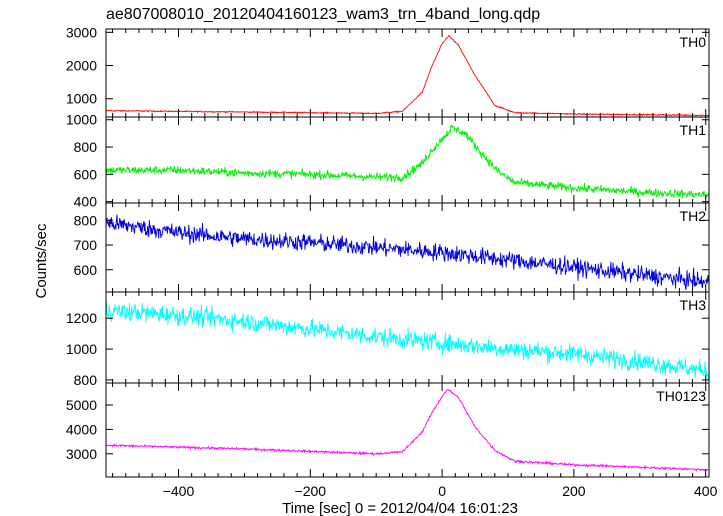 Image resolution: width=723 pixels, height=516 pixels. What do you see at coordinates (407, 76) in the screenshot?
I see `series-line-th0` at bounding box center [407, 76].